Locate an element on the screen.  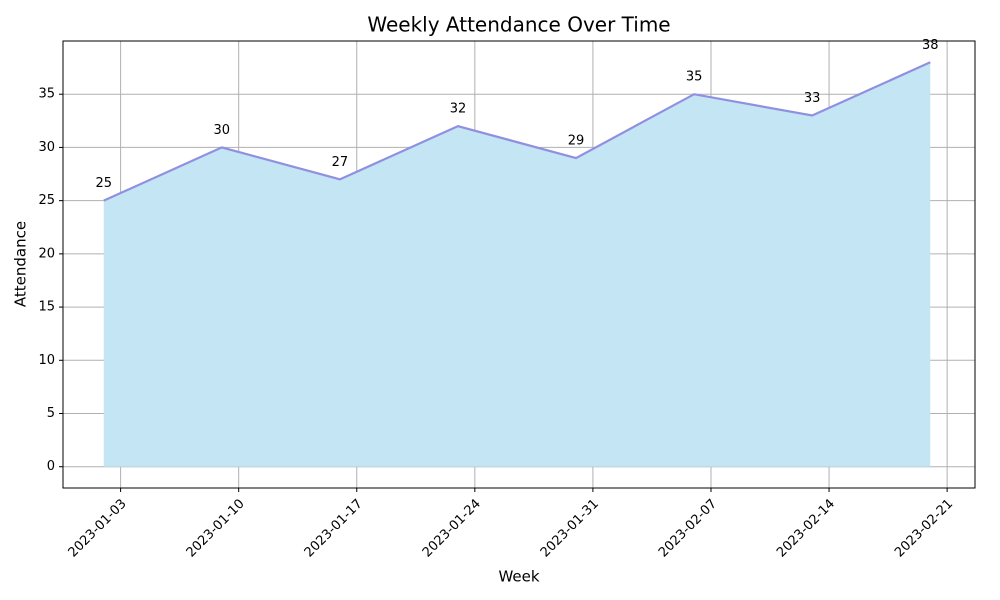
x-axis-title: Week is located at coordinates (518, 577).